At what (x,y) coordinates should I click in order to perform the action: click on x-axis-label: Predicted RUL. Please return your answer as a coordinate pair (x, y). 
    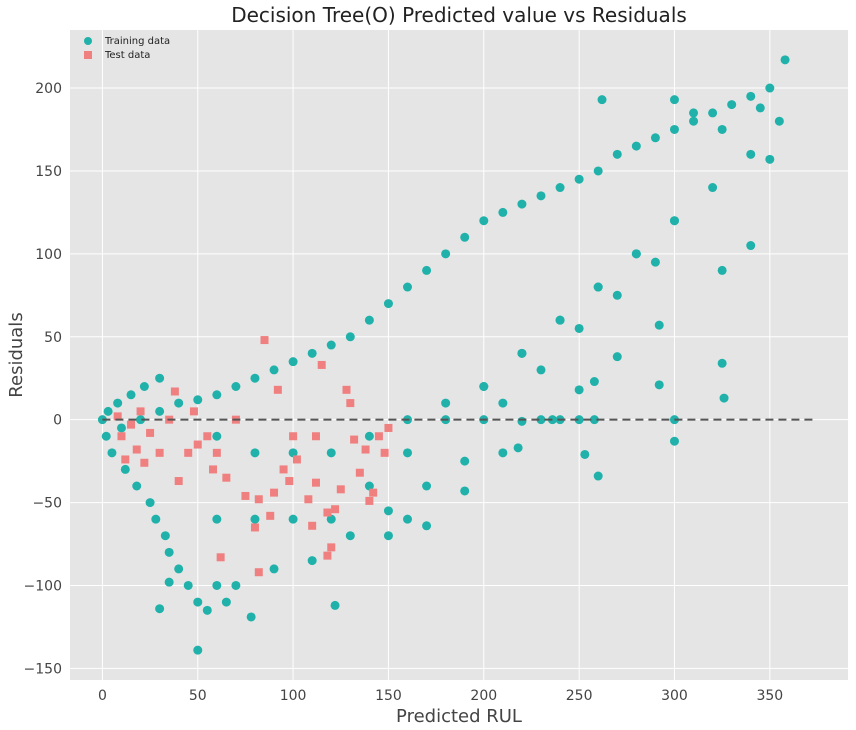
    Looking at the image, I should click on (459, 716).